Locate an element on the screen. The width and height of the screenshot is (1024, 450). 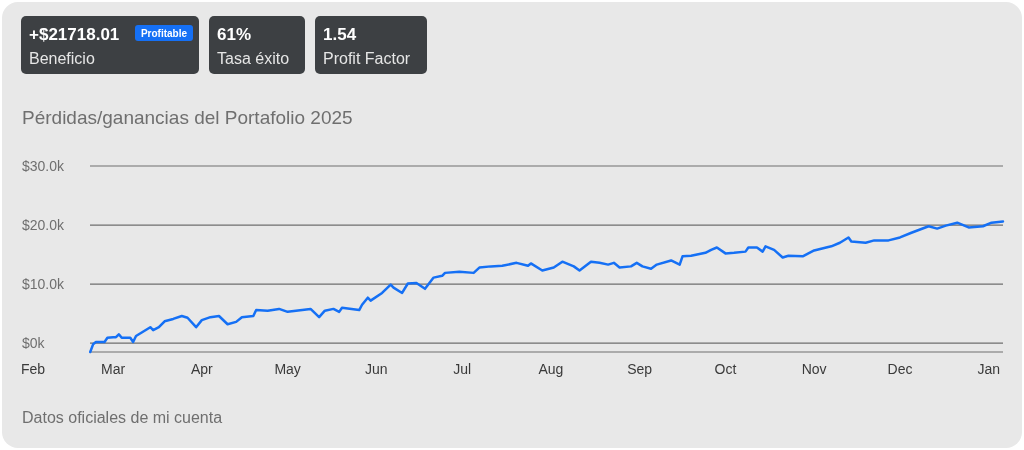
y-tick-label: $0k is located at coordinates (34, 343).